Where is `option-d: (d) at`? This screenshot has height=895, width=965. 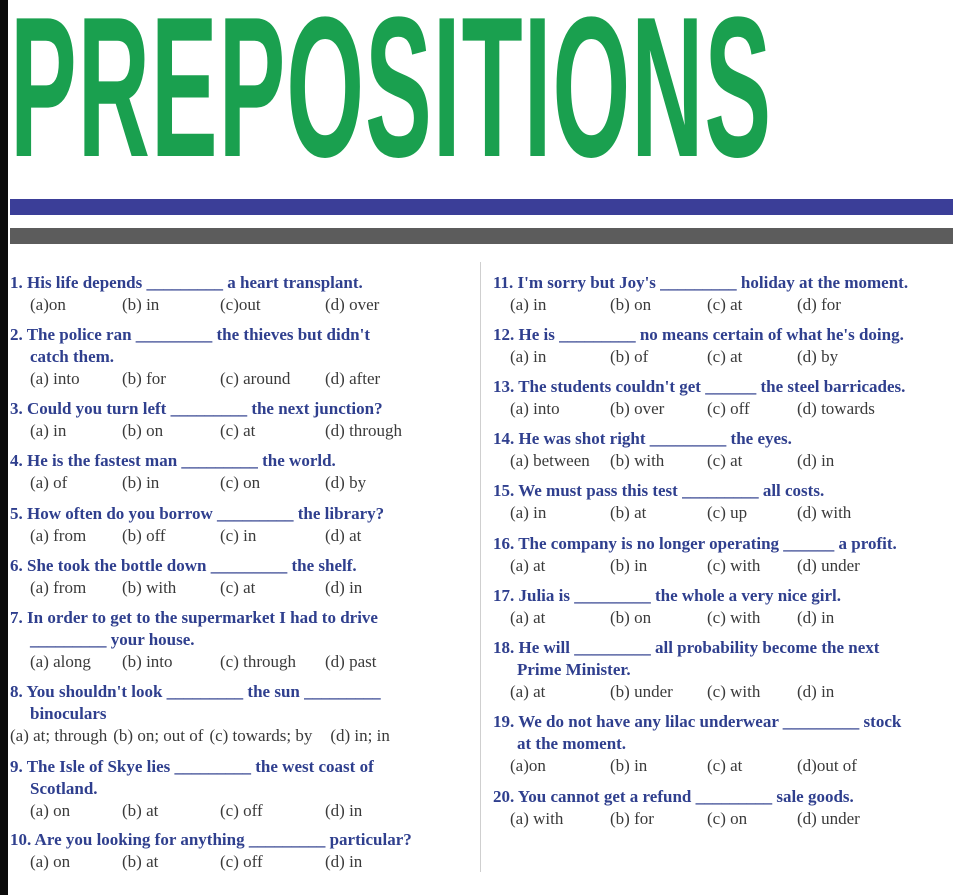 option-d: (d) at is located at coordinates (343, 535).